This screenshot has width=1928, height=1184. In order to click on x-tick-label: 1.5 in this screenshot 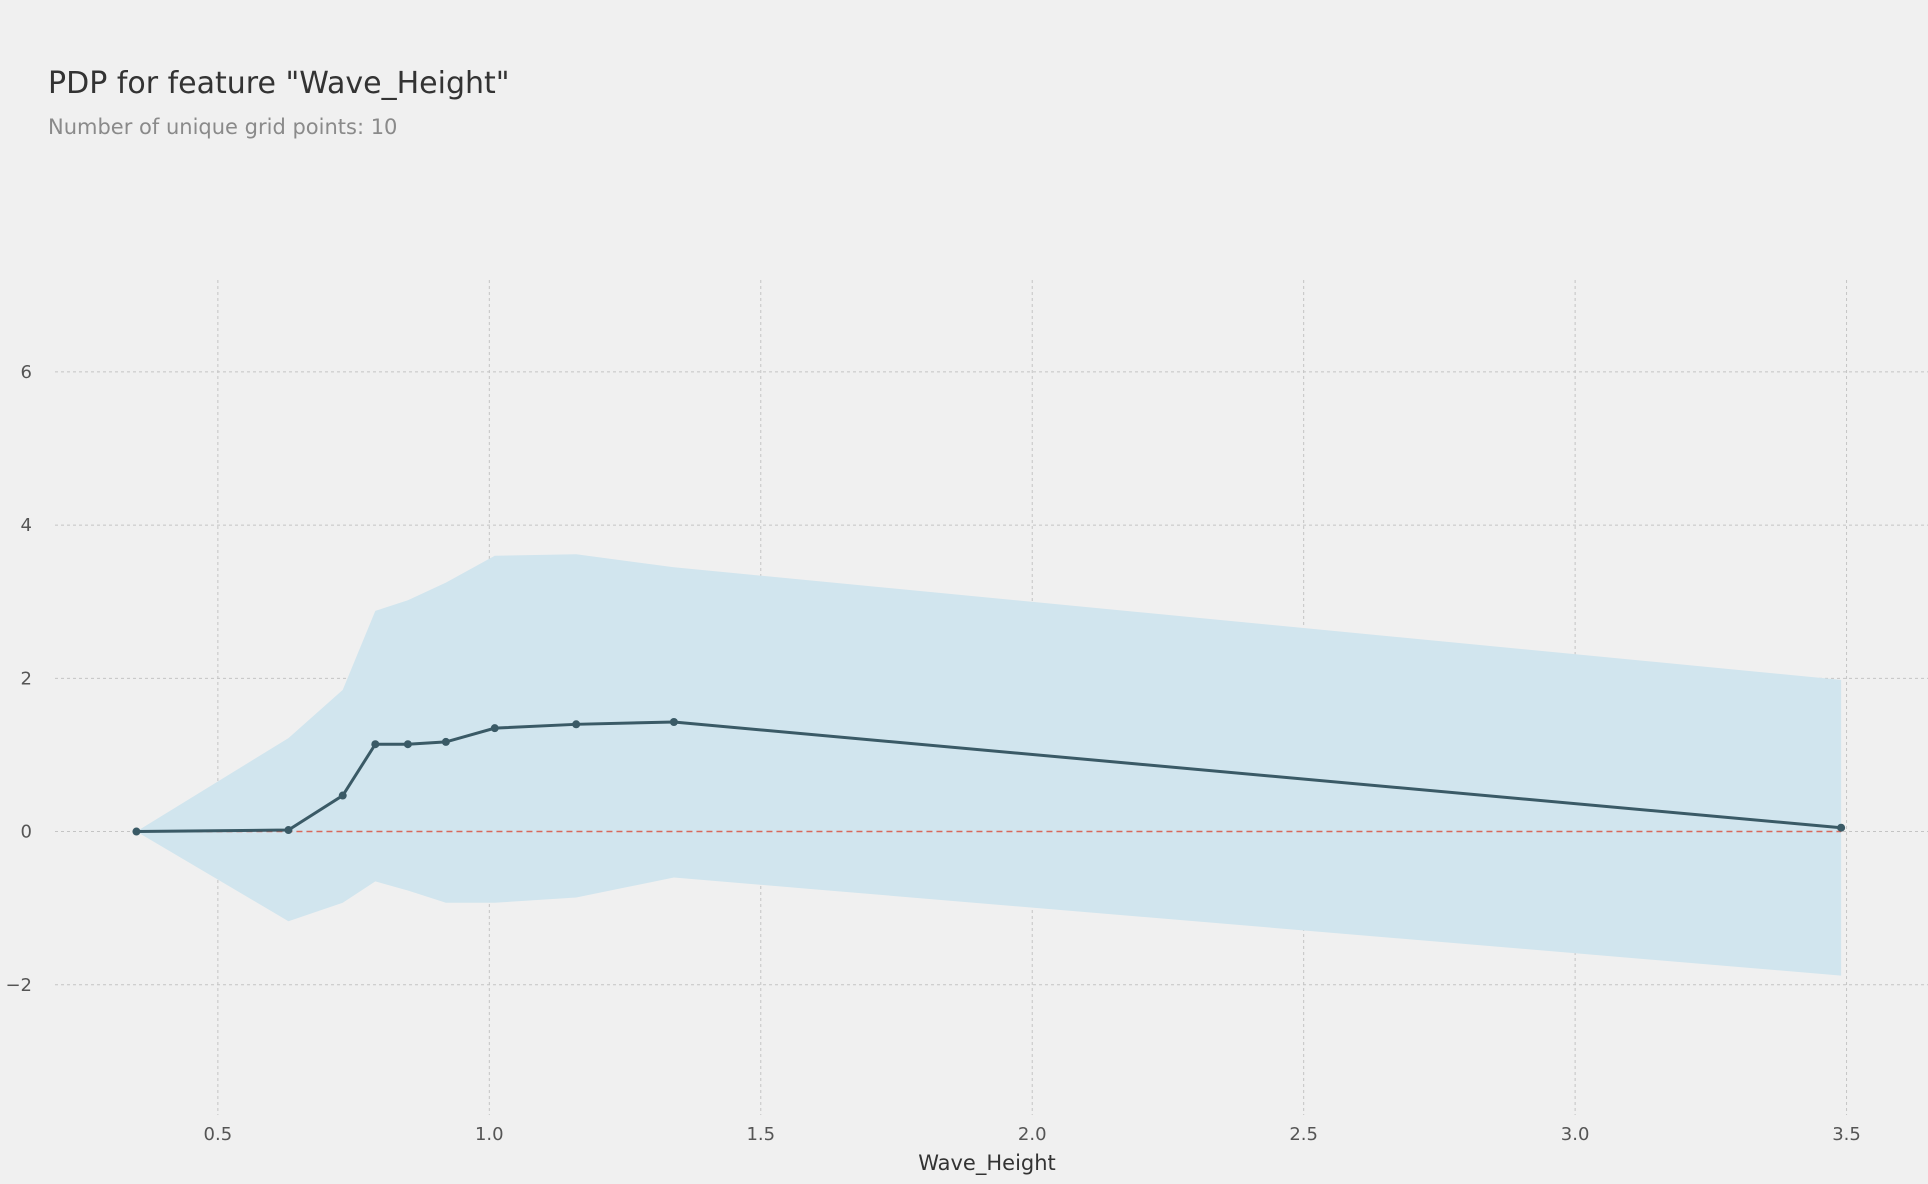, I will do `click(760, 1134)`.